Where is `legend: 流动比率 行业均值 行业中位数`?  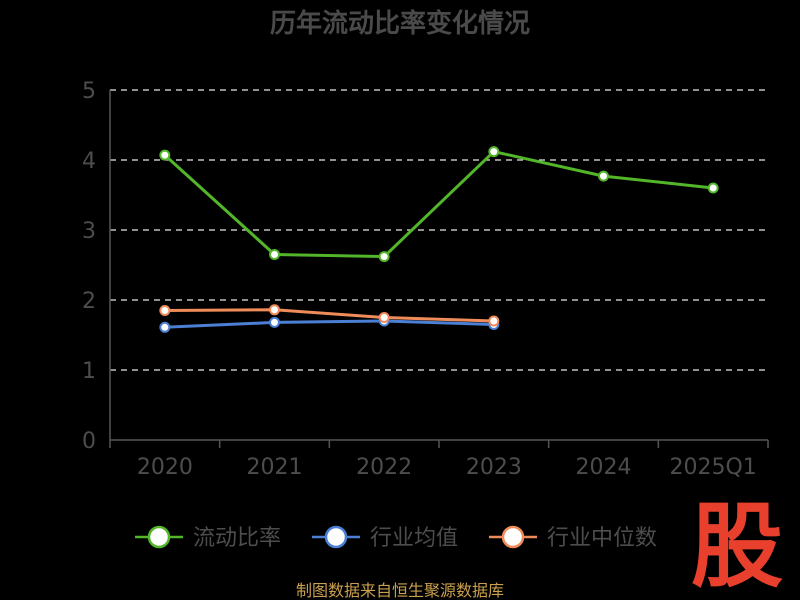 legend: 流动比率 行业均值 行业中位数 is located at coordinates (396, 538).